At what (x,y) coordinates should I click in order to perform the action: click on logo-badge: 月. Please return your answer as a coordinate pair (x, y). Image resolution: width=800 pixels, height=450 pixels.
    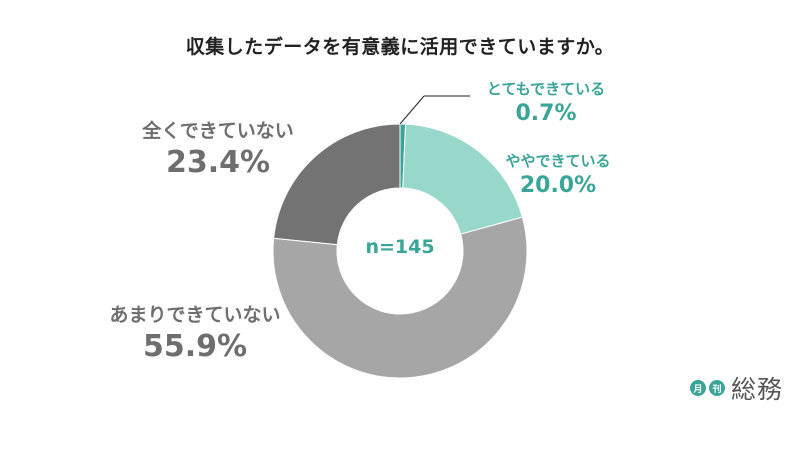
    Looking at the image, I should click on (698, 388).